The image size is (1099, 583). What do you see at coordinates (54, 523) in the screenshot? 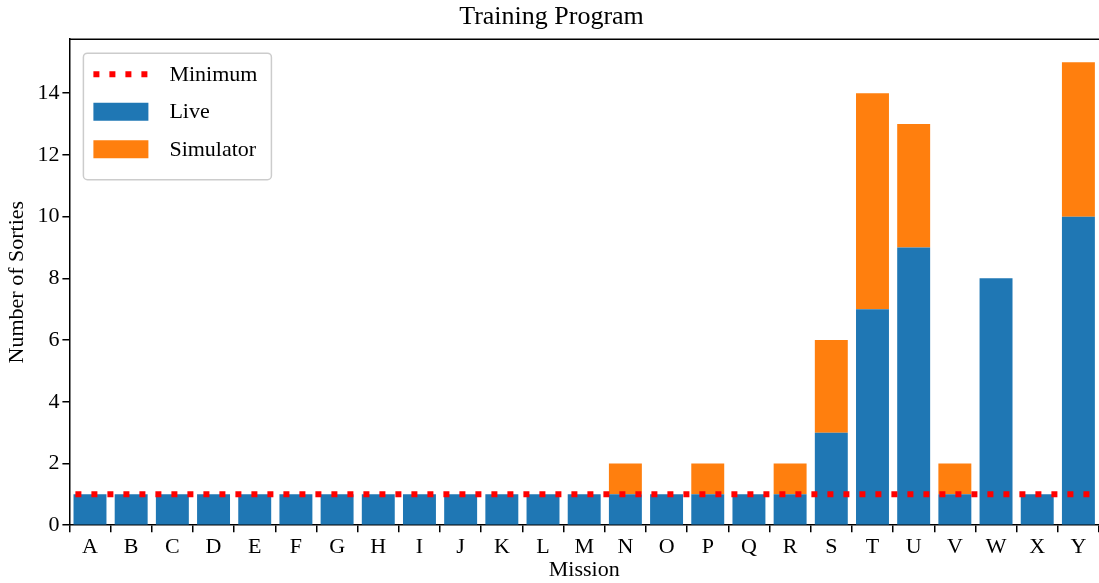
I see `y-tick-label: 0` at bounding box center [54, 523].